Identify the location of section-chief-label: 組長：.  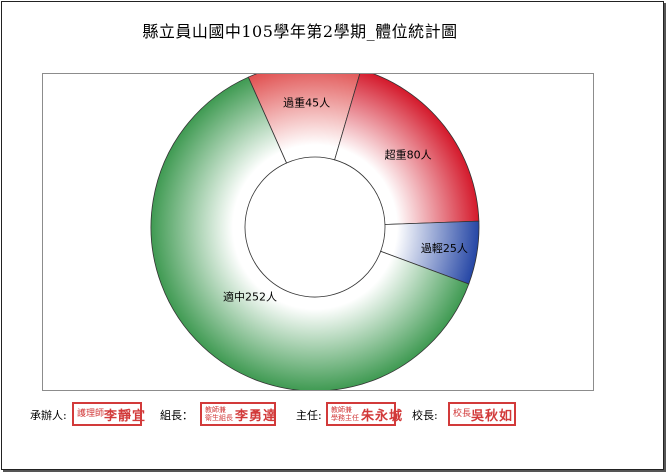
(176, 415).